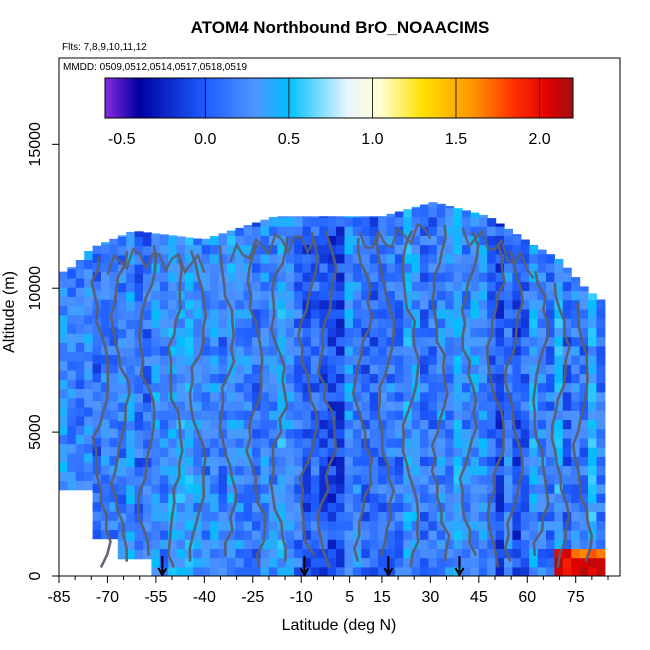  I want to click on colorbar-swatch, so click(330, 98).